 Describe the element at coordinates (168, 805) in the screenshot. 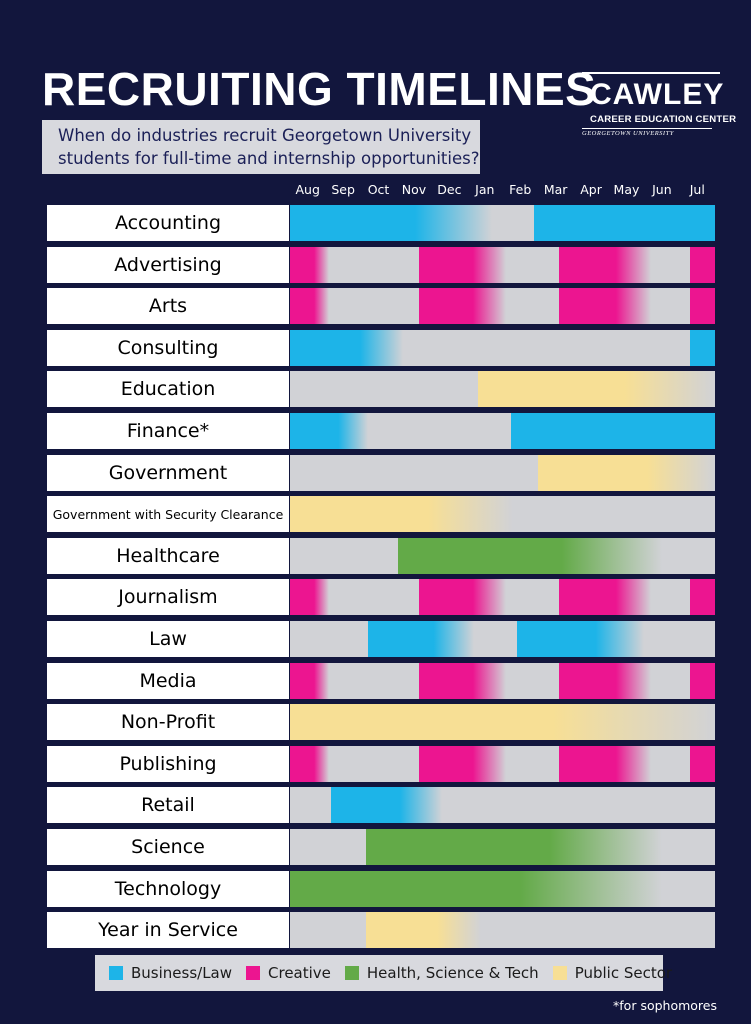

I see `row-label: Retail` at that location.